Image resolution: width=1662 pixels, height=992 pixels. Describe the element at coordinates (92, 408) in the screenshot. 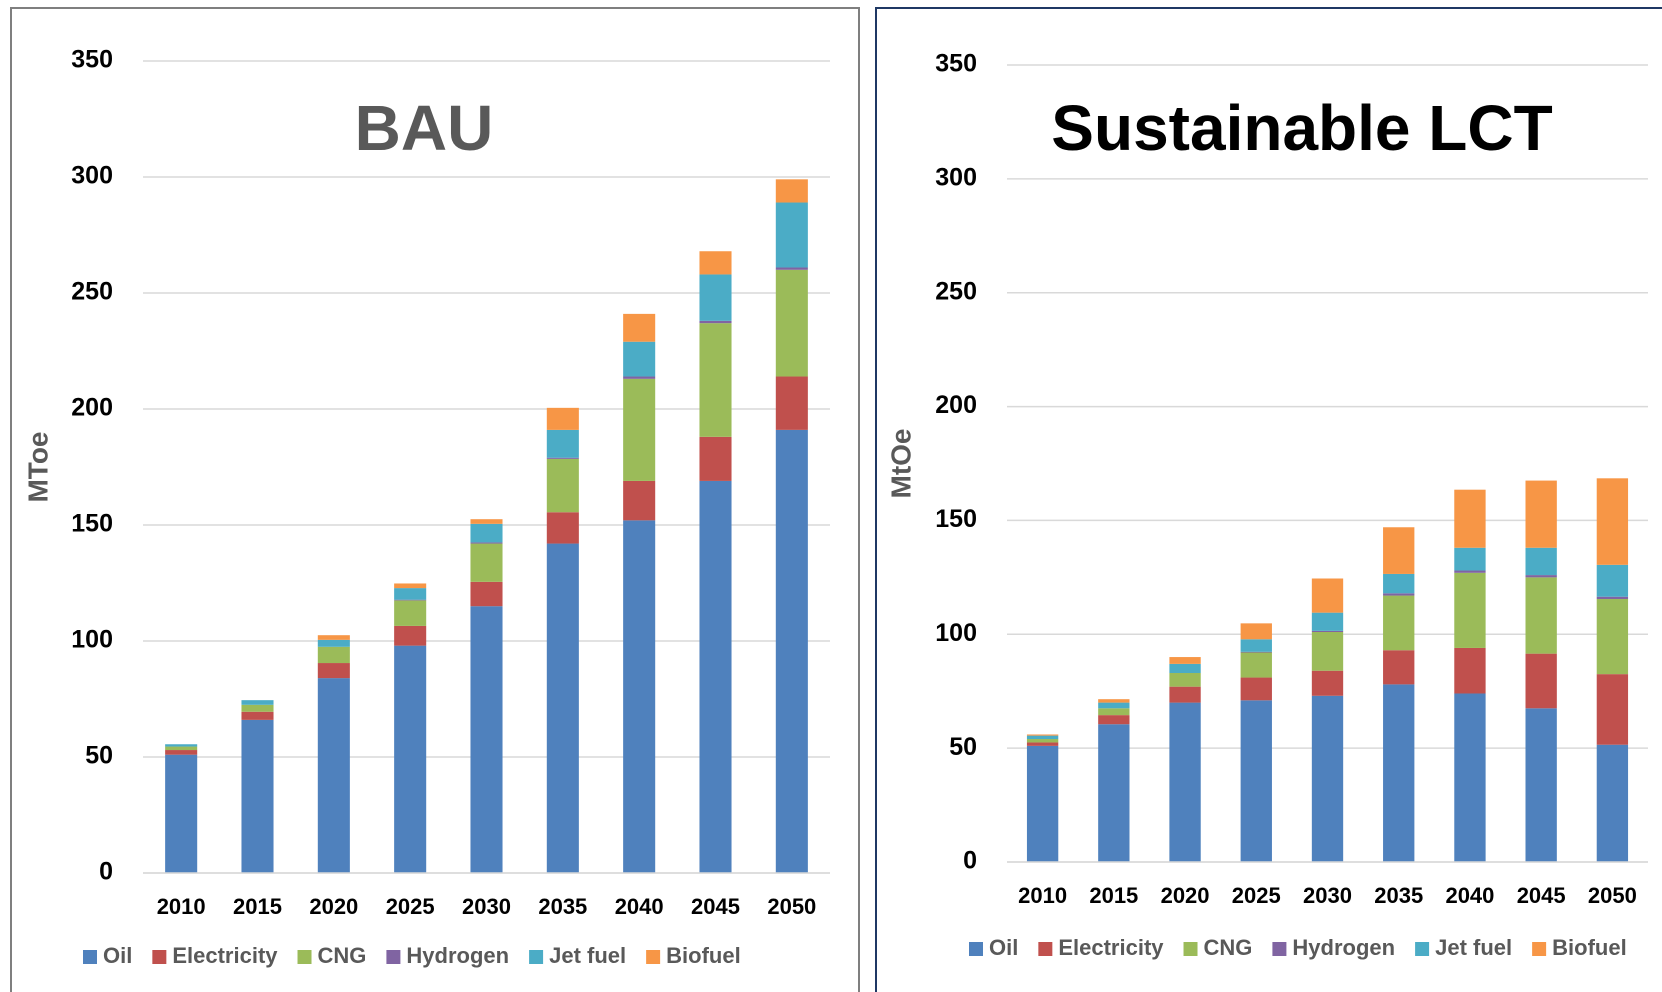

I see `y-tick-label: 200` at that location.